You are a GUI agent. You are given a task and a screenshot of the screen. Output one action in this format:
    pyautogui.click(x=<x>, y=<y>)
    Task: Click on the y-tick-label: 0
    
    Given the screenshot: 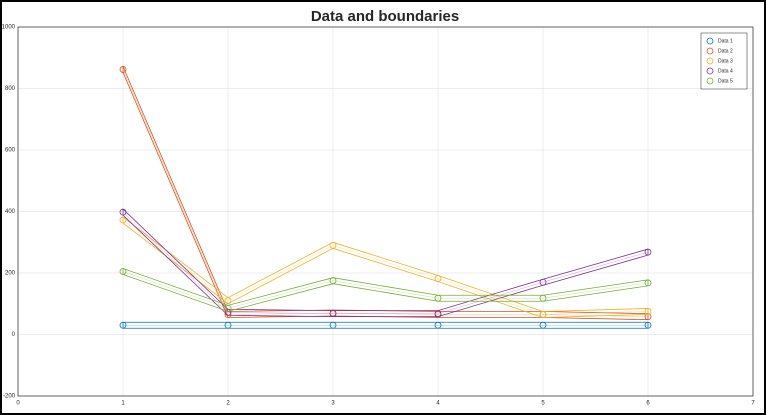 What is the action you would take?
    pyautogui.click(x=14, y=335)
    